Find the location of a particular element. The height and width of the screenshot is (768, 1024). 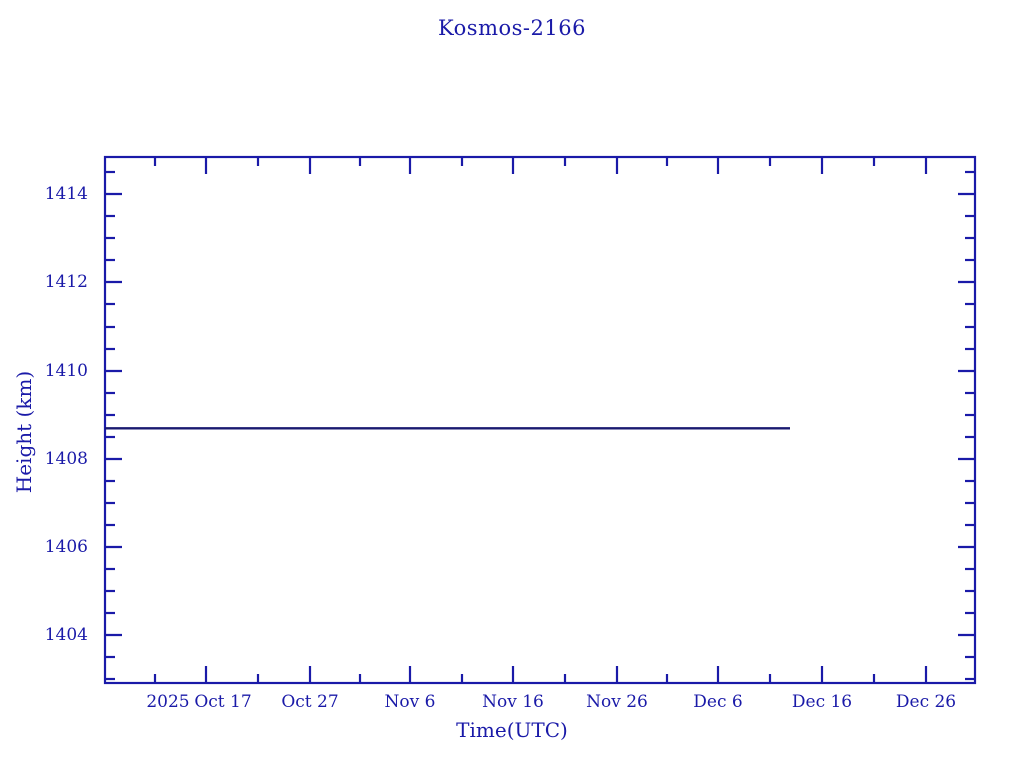

x-minor-ticks-top is located at coordinates (514, 161).